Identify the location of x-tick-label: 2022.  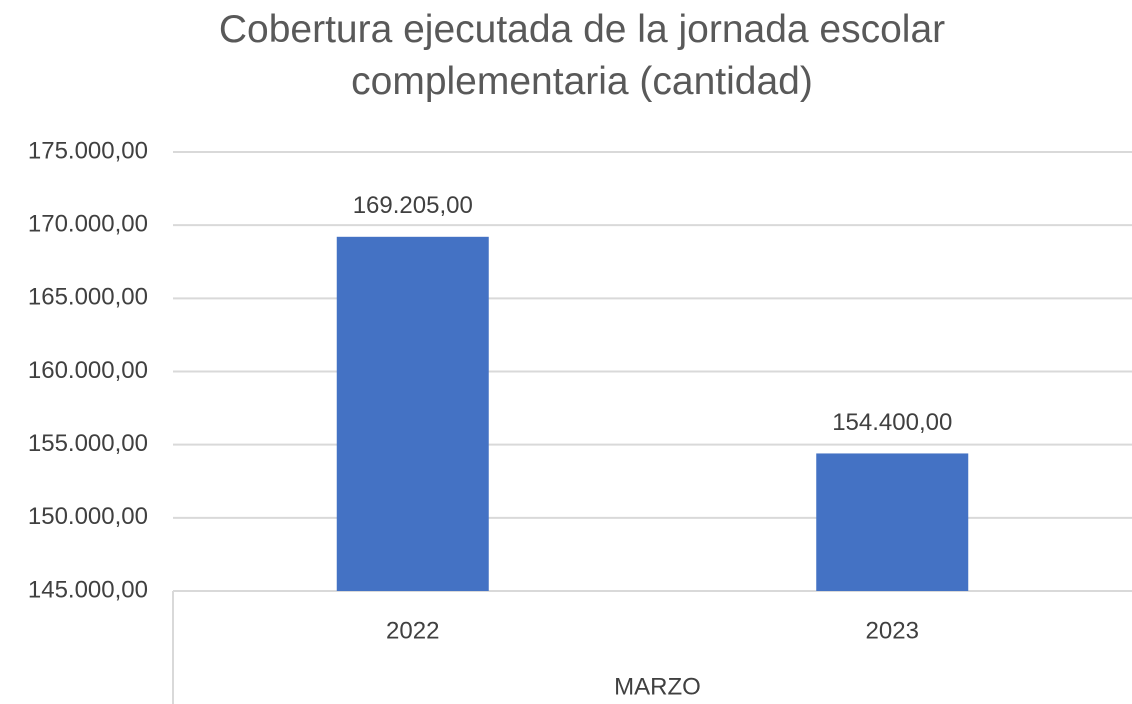
(412, 630).